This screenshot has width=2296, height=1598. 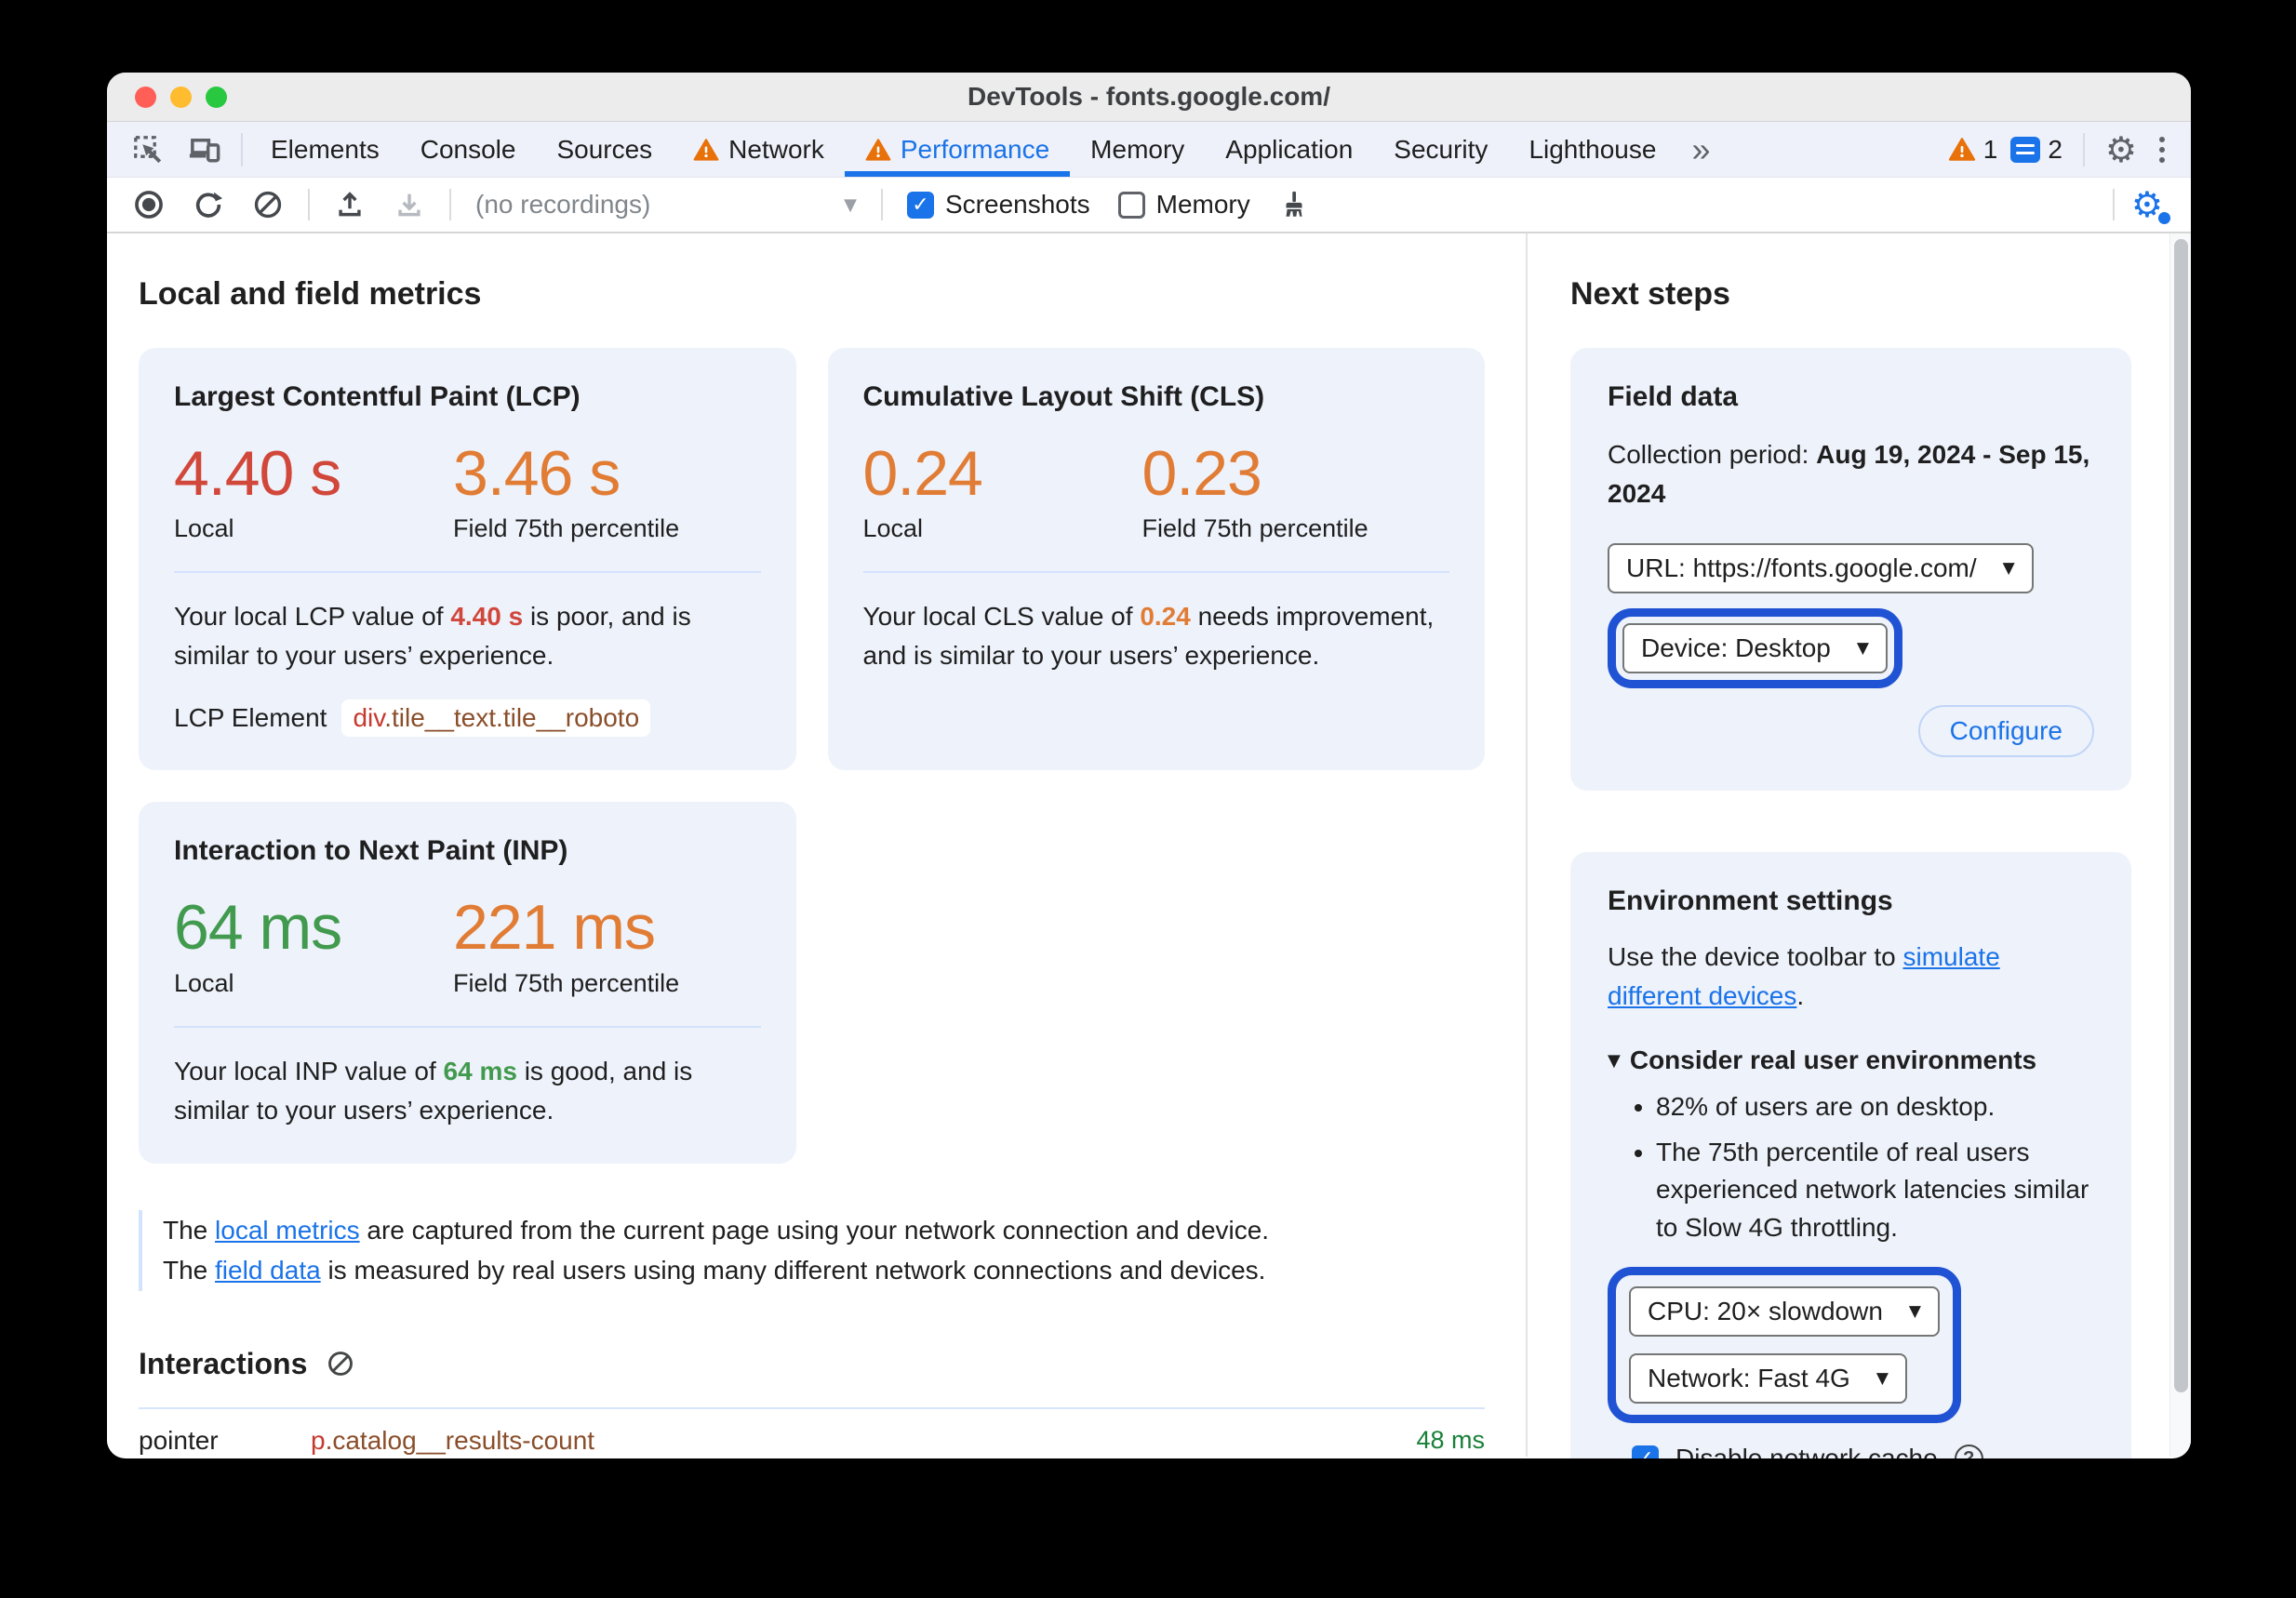 I want to click on screenshots-checkbox: ✓, so click(x=920, y=205).